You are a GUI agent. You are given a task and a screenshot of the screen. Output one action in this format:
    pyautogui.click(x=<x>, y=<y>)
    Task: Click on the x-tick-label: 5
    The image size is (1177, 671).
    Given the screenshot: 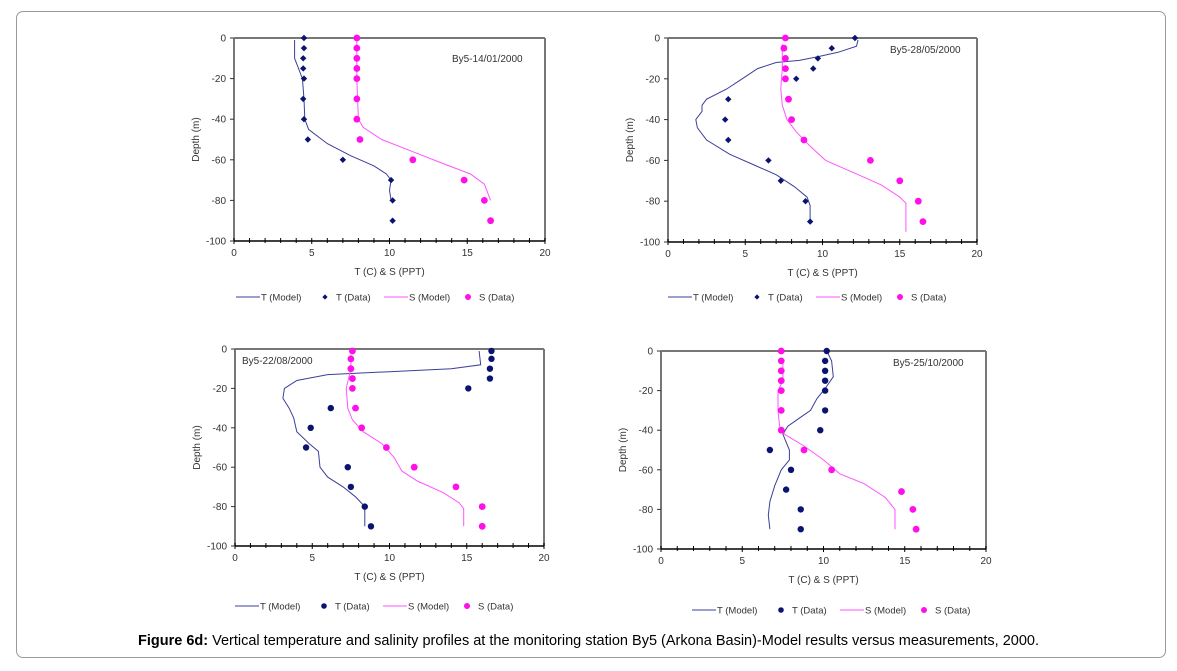 What is the action you would take?
    pyautogui.click(x=312, y=558)
    